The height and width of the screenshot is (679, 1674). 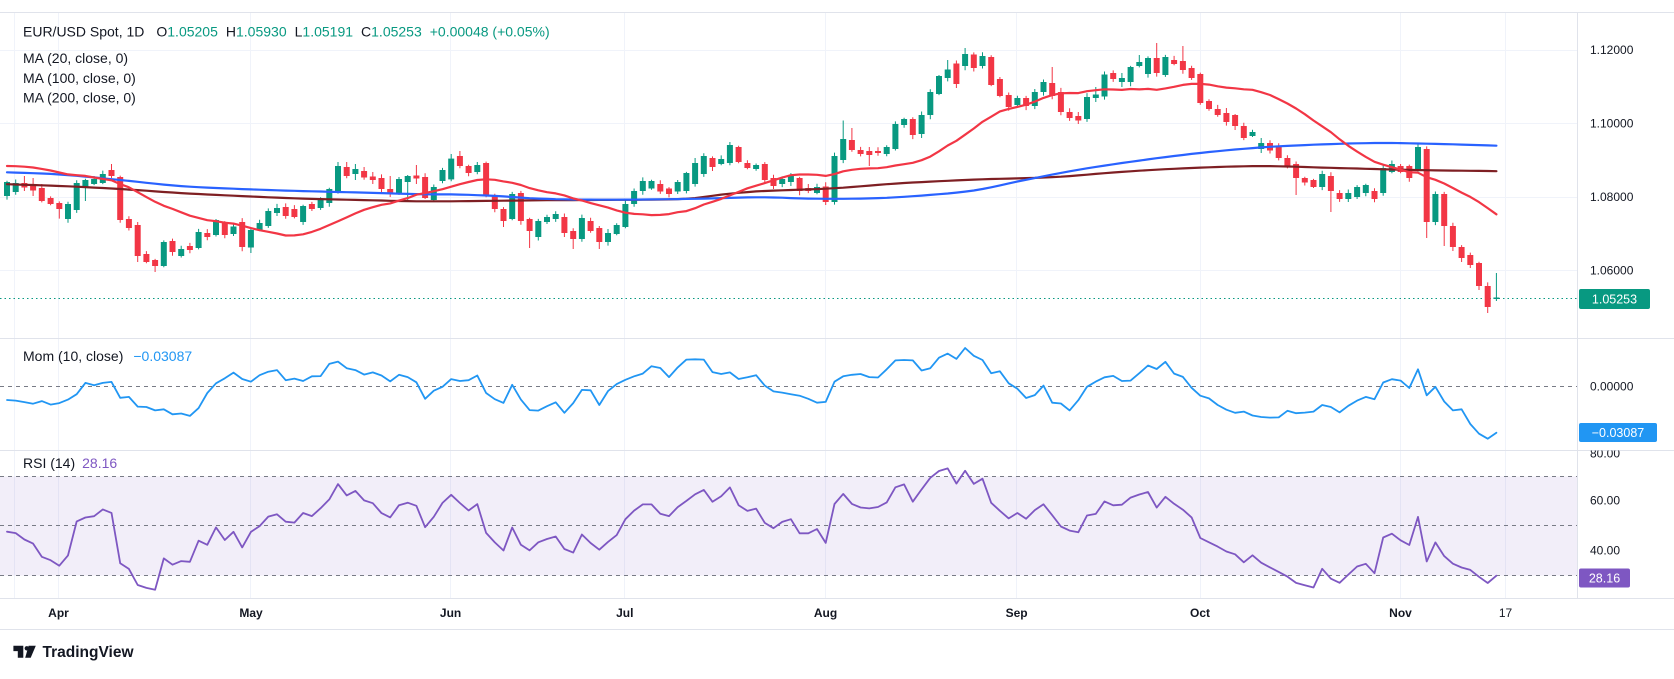 I want to click on svg-text: Aug, so click(x=825, y=613).